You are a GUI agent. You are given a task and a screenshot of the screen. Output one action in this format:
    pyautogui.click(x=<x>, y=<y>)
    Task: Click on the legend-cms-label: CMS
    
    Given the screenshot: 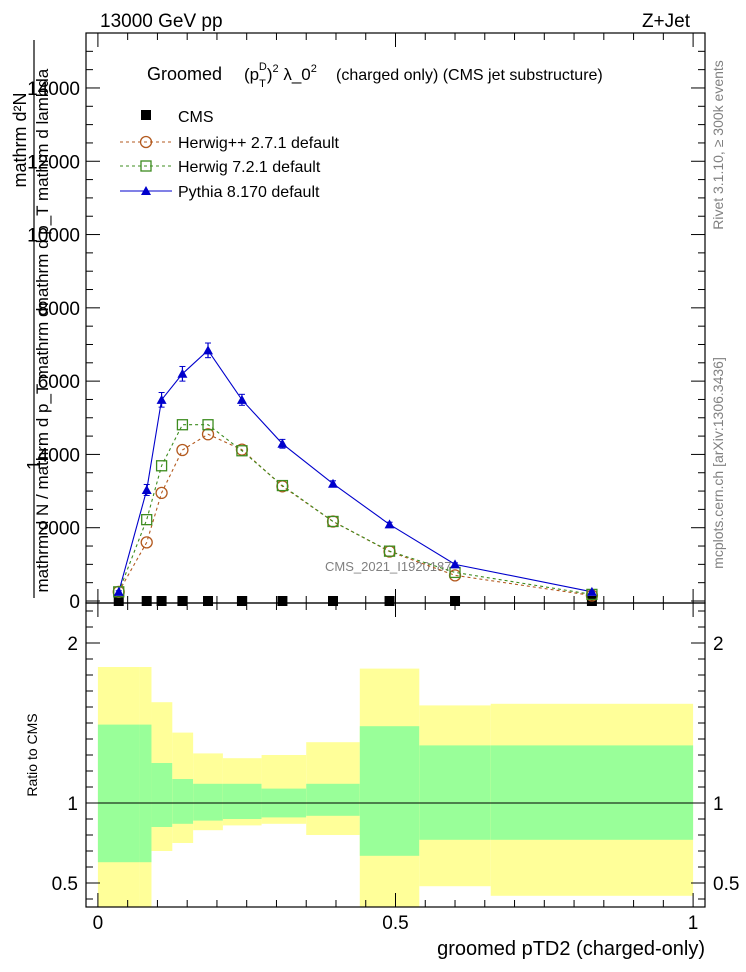 What is the action you would take?
    pyautogui.click(x=196, y=117)
    